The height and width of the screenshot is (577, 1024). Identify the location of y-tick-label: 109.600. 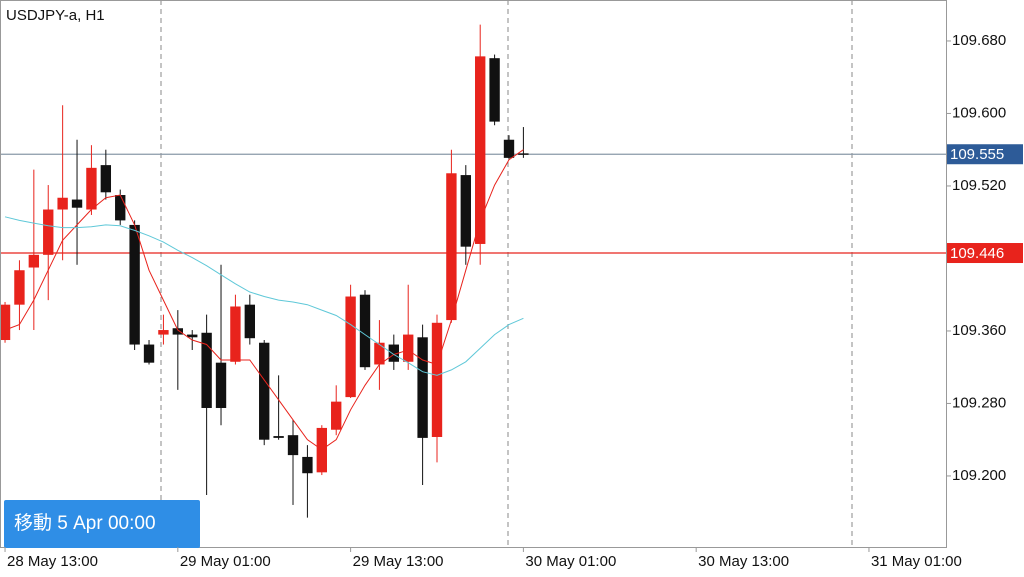
(979, 112).